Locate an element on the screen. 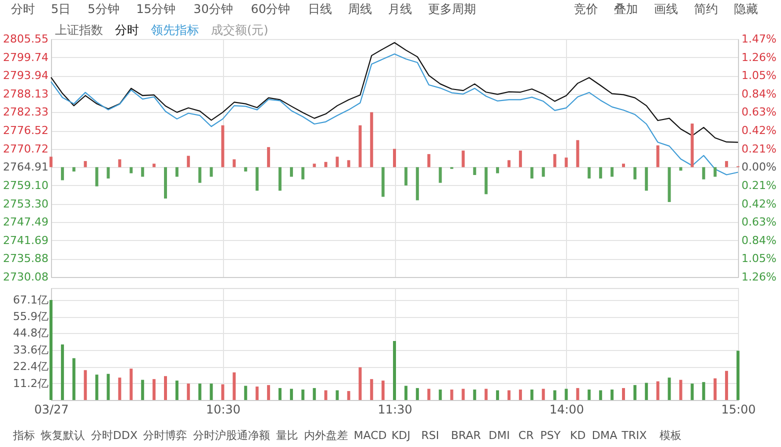 The width and height of the screenshot is (781, 447). text: PSY is located at coordinates (550, 435).